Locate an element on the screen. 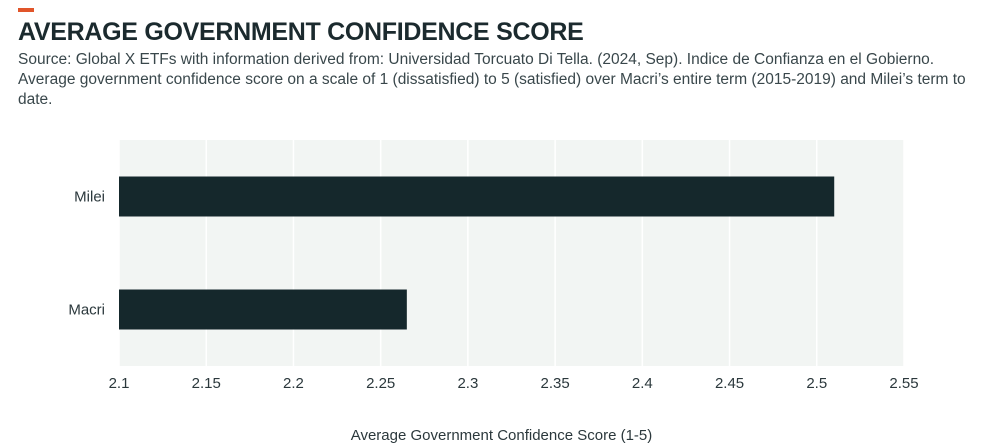 This screenshot has height=448, width=984. x-tick-label: 2.35 is located at coordinates (555, 383).